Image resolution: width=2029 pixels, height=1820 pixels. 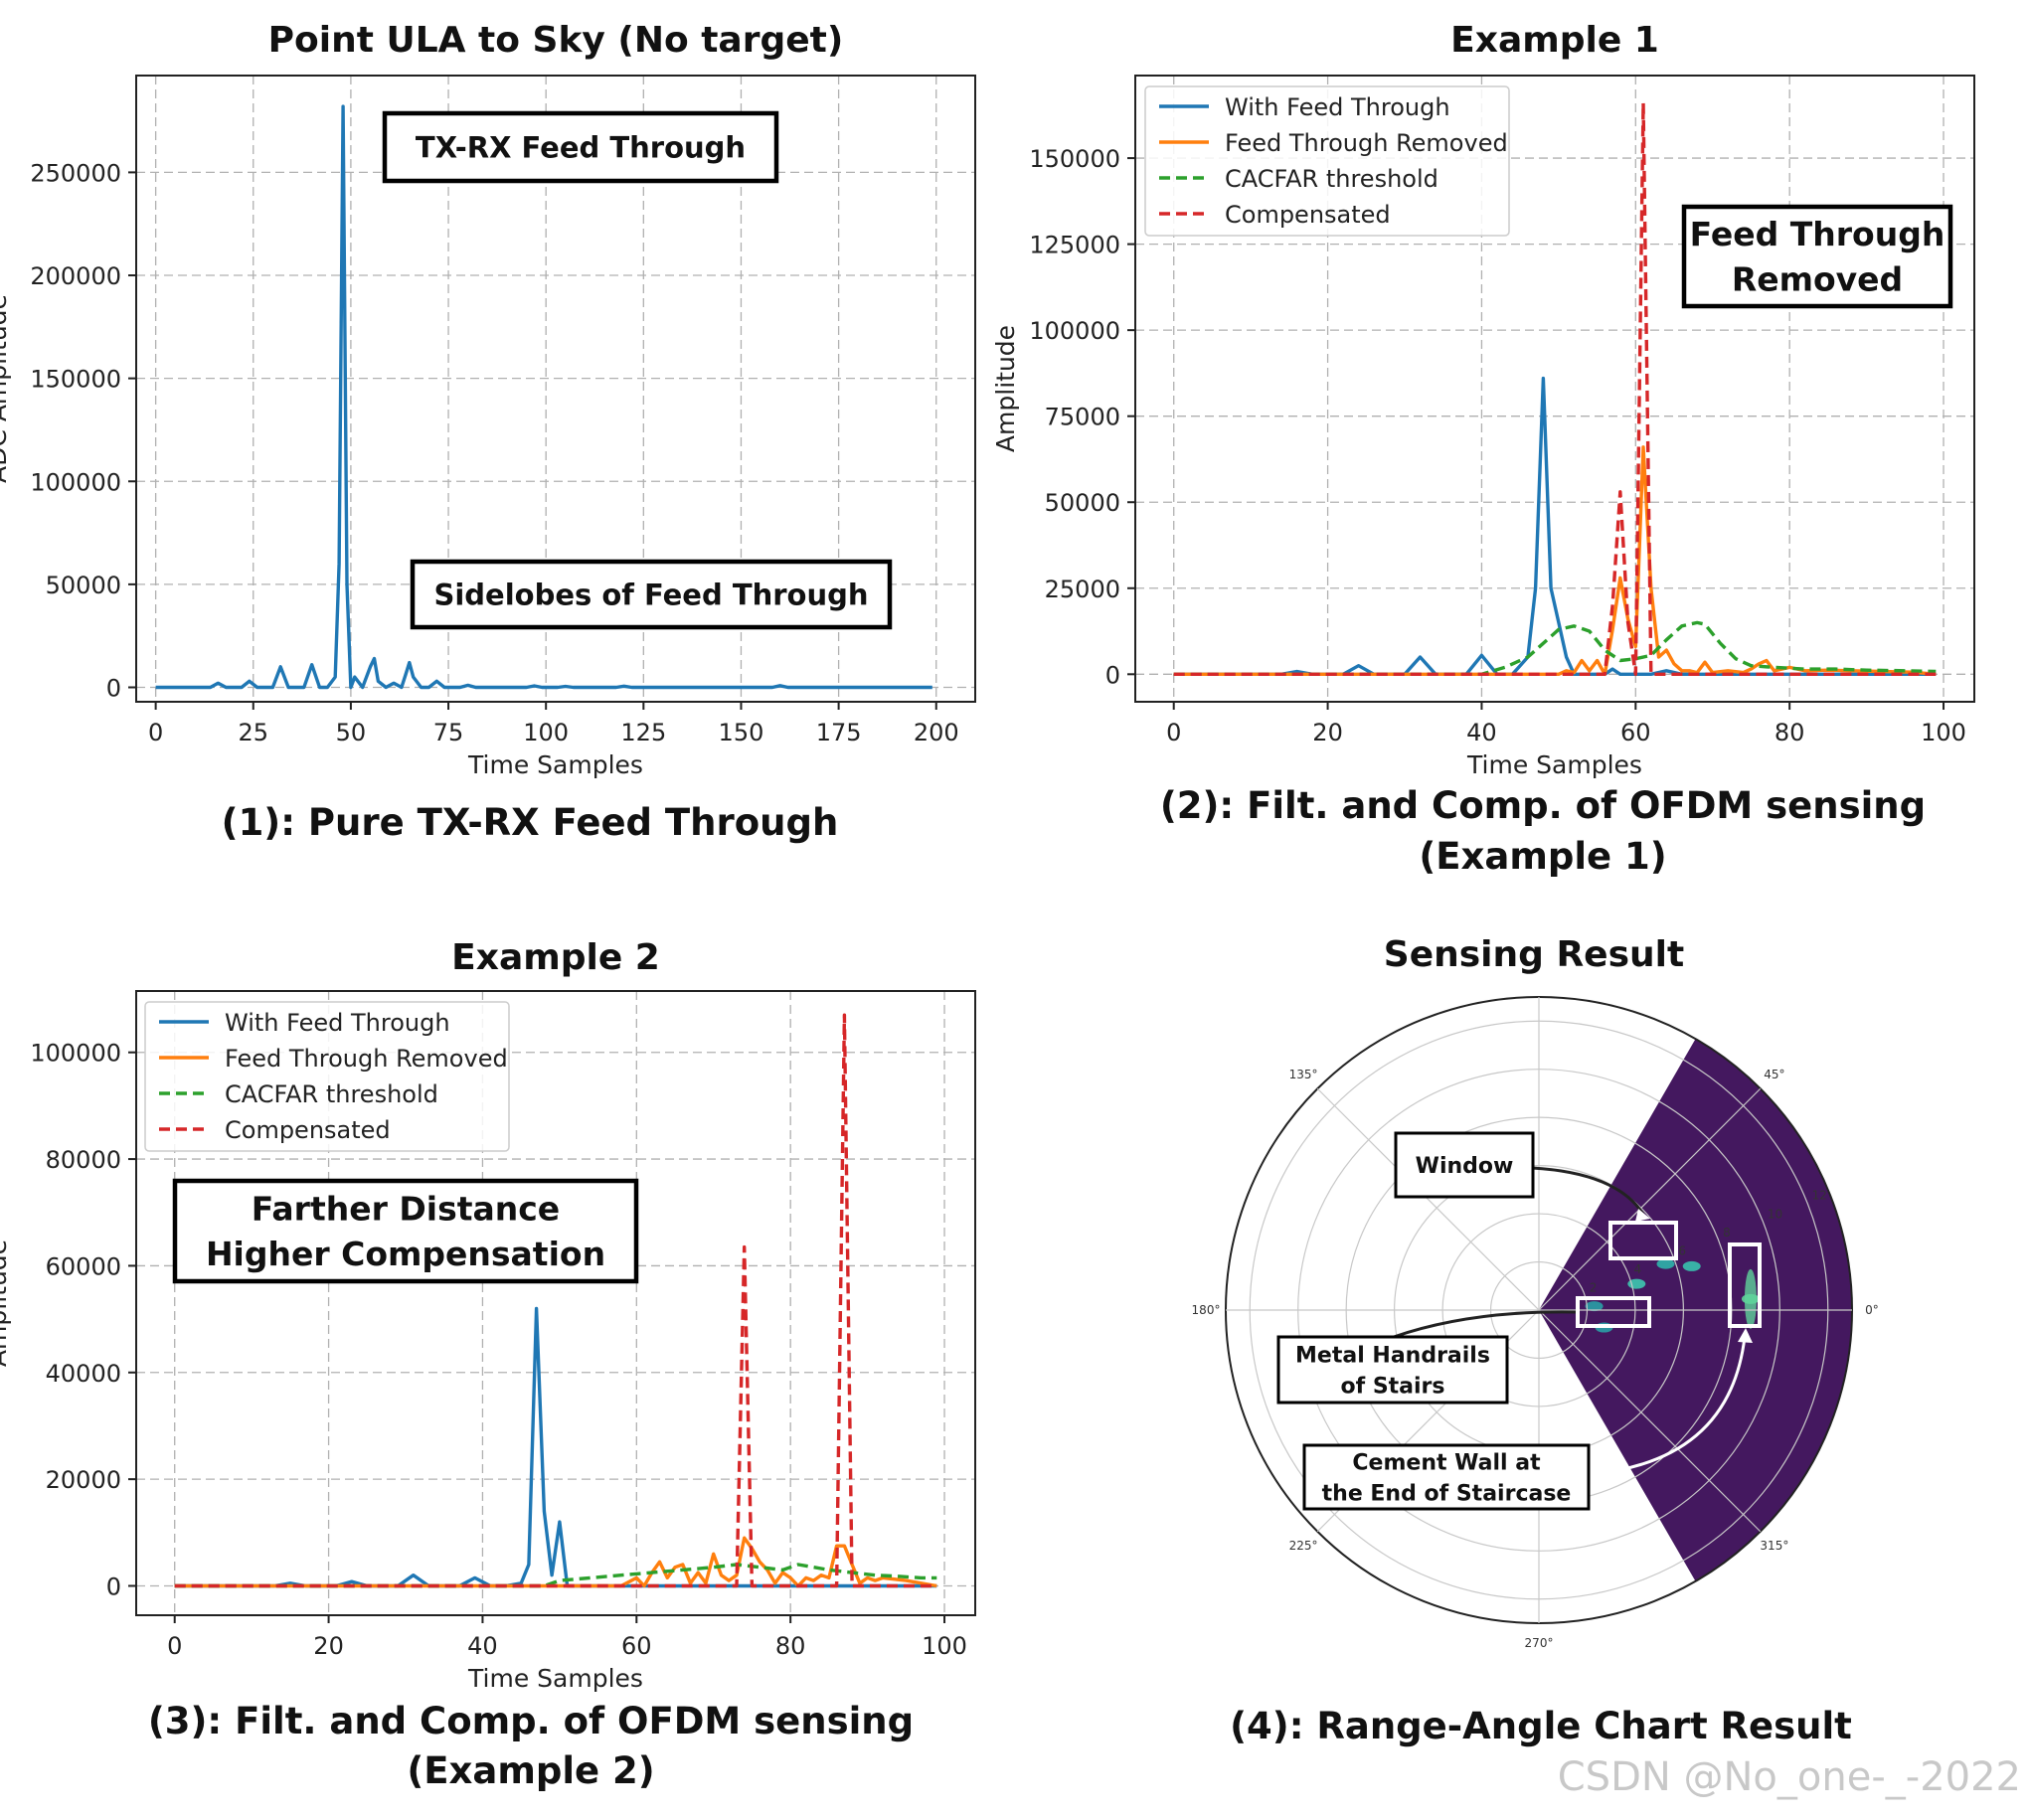 What do you see at coordinates (1303, 1546) in the screenshot?
I see `angle-tick-label: 225°` at bounding box center [1303, 1546].